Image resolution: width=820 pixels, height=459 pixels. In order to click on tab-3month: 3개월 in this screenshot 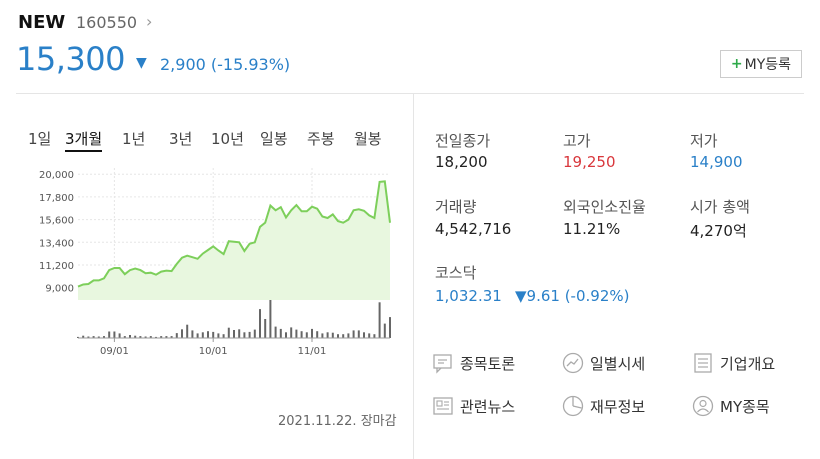, I will do `click(84, 140)`.